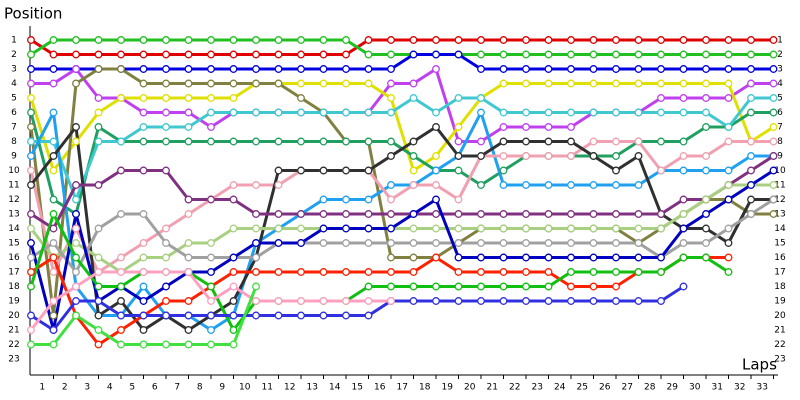 This screenshot has height=400, width=800. What do you see at coordinates (335, 388) in the screenshot?
I see `x-tick-label: 14` at bounding box center [335, 388].